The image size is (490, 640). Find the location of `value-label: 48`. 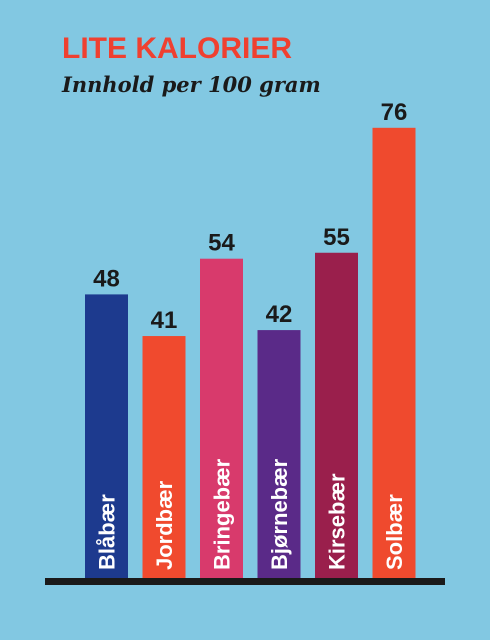

value-label: 48 is located at coordinates (106, 278).